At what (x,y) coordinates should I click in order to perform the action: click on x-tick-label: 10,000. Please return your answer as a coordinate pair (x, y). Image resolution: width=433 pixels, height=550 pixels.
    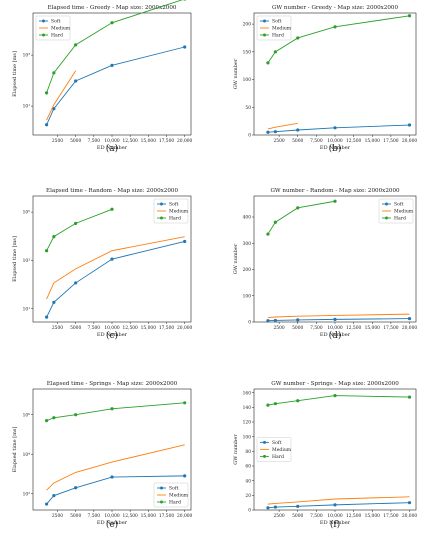
    Looking at the image, I should click on (112, 516).